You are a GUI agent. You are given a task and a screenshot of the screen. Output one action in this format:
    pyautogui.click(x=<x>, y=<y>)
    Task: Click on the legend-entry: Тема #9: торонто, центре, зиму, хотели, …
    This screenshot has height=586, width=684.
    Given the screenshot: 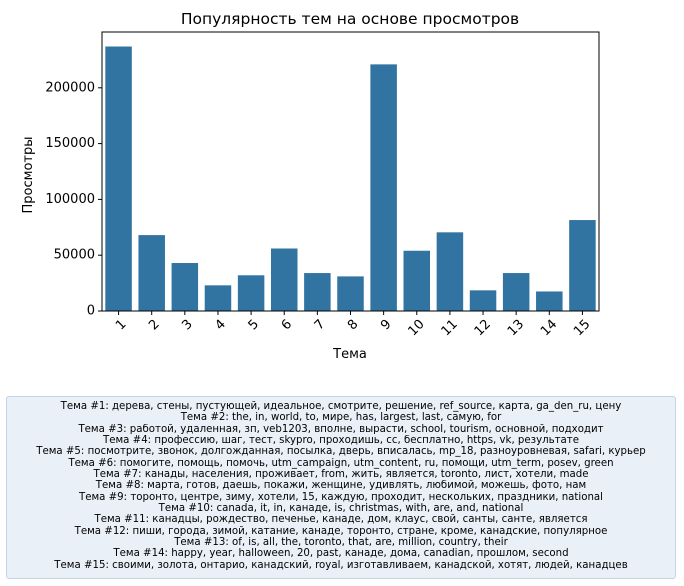 What is the action you would take?
    pyautogui.click(x=341, y=497)
    